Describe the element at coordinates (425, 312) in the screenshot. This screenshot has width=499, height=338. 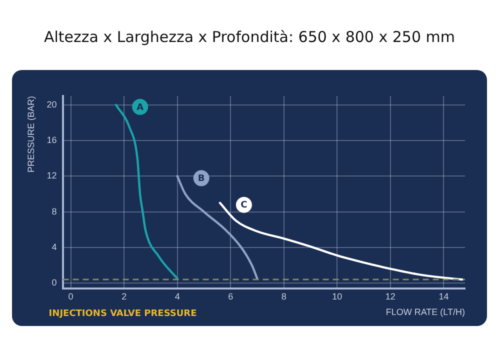
I see `x-axis-title: FLOW RATE (LT/H)` at that location.